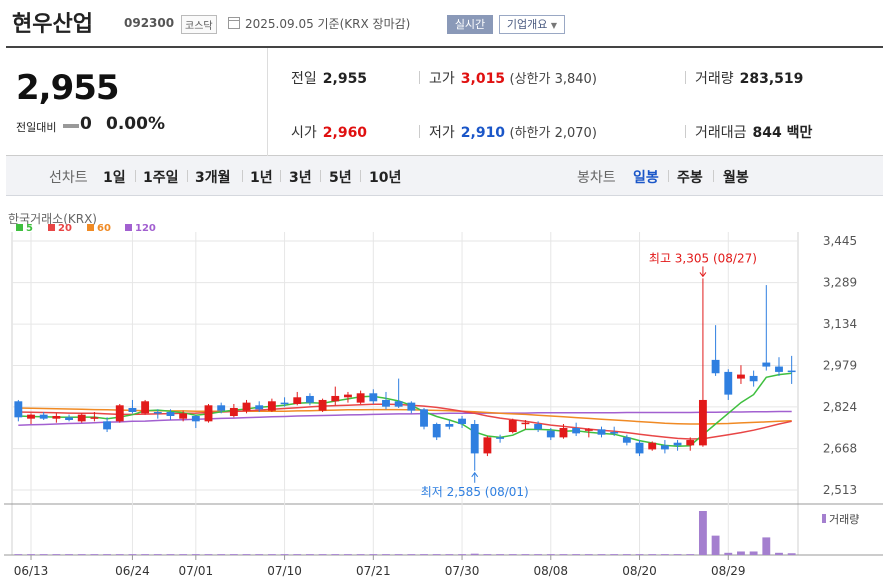 This screenshot has height=588, width=883. I want to click on tab-1d: 1일, so click(114, 178).